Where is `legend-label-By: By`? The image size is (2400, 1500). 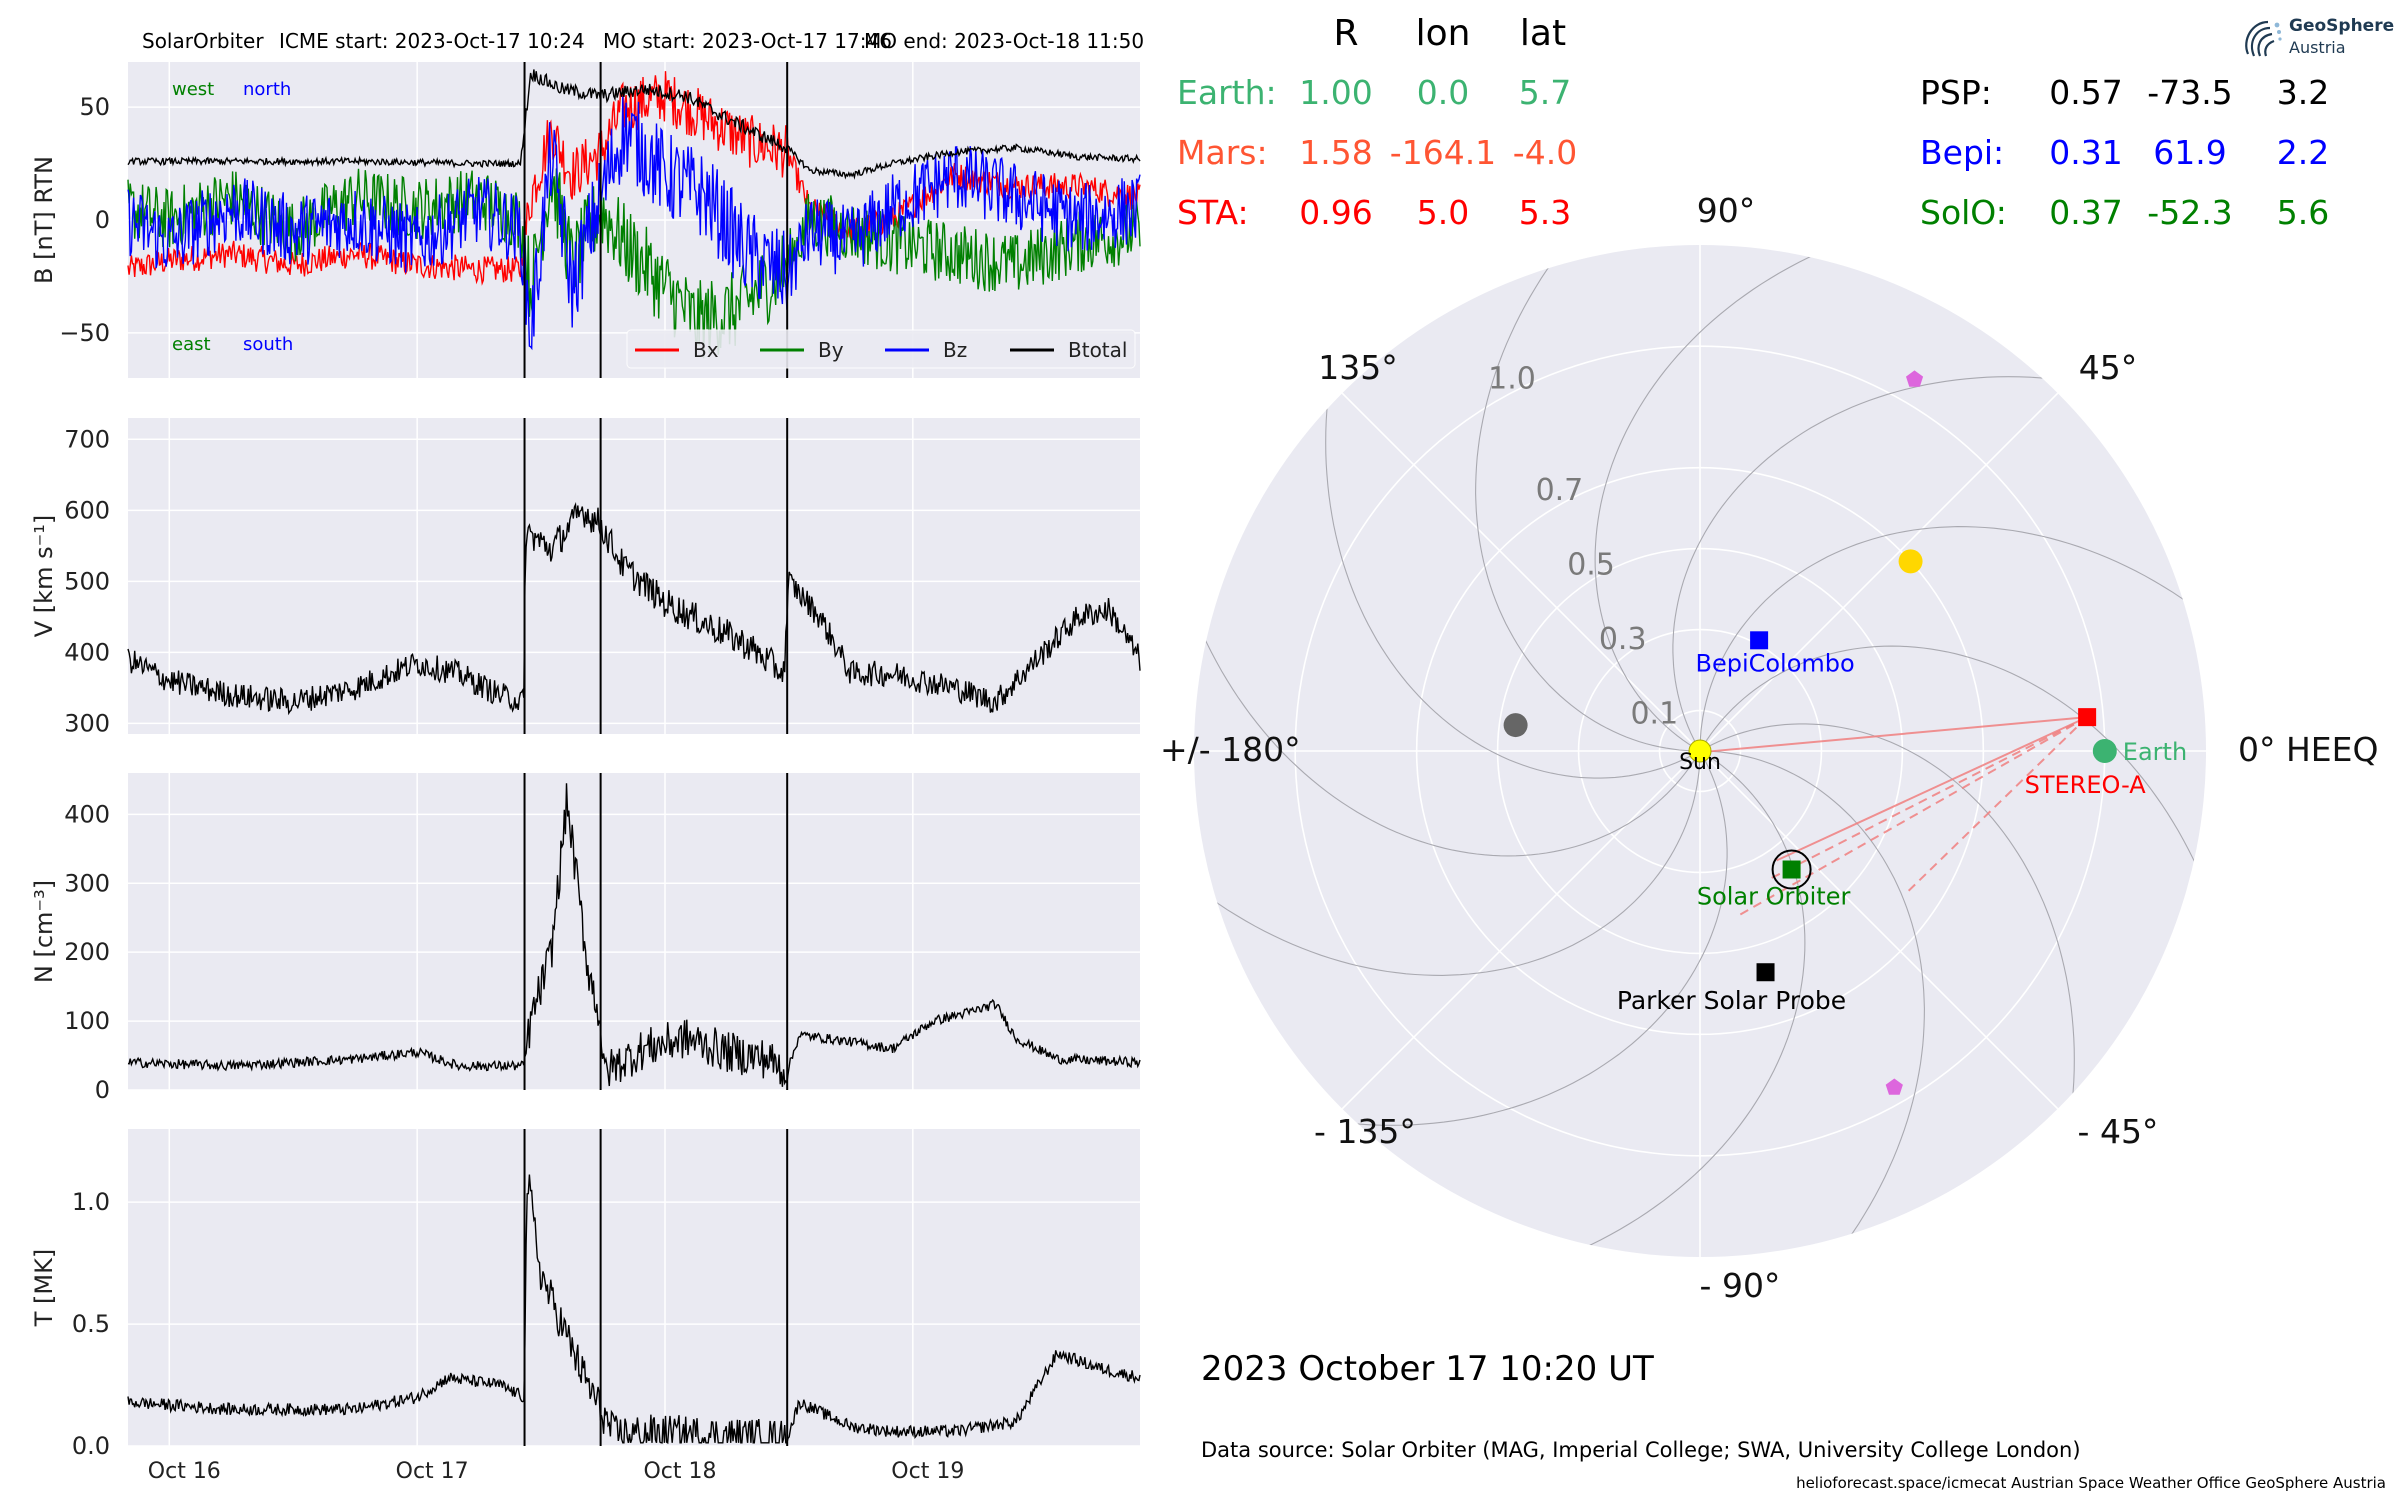 legend-label-By: By is located at coordinates (831, 350).